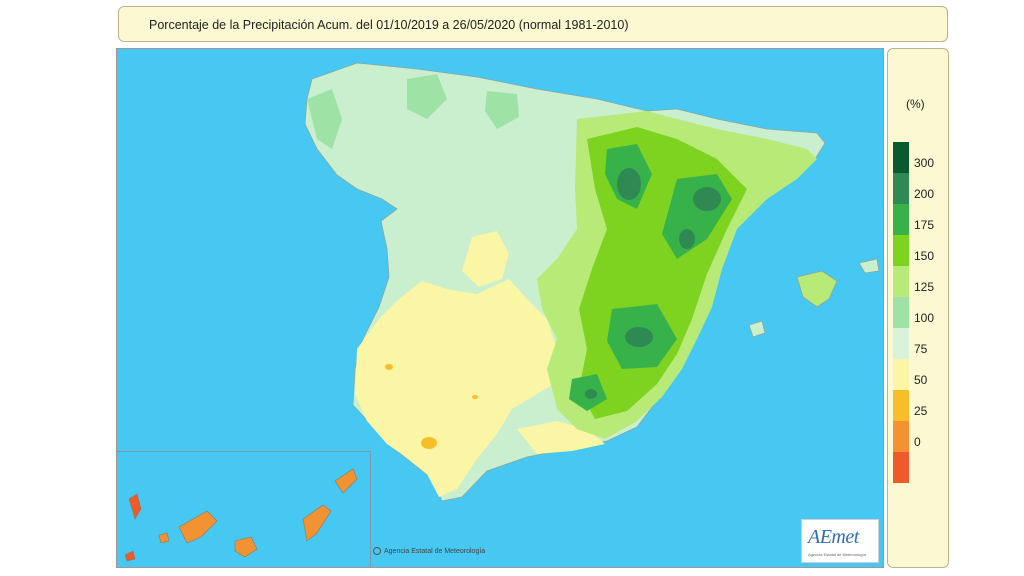 The image size is (1024, 576). I want to click on copyright-icon, so click(377, 551).